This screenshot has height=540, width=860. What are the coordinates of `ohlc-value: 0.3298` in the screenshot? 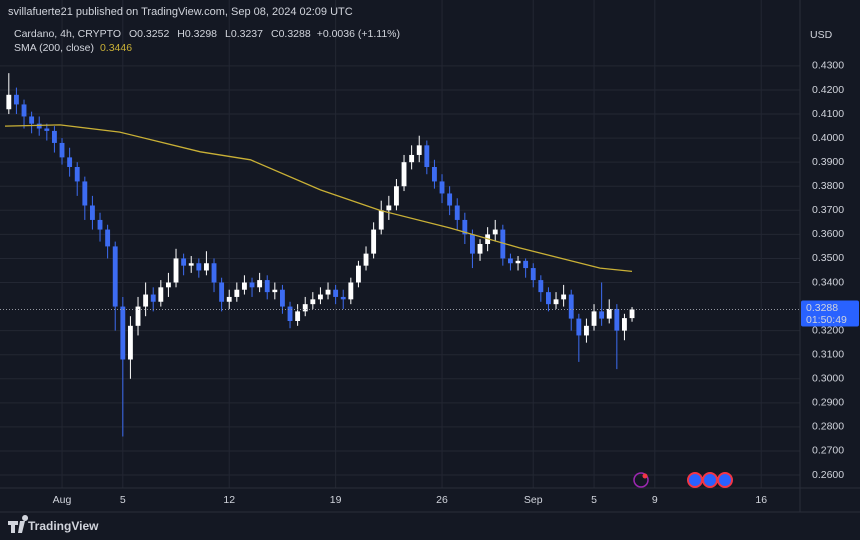 It's located at (201, 34).